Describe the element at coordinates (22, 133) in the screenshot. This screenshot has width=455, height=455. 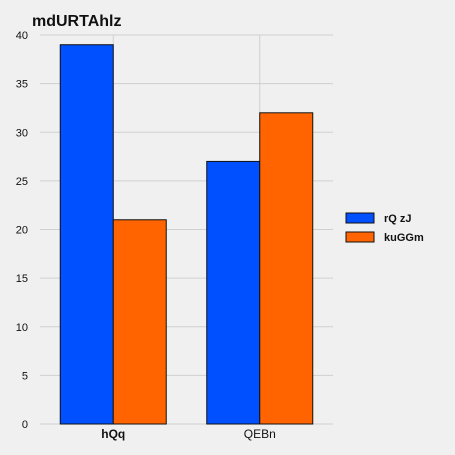
I see `y-tick-label: 30` at that location.